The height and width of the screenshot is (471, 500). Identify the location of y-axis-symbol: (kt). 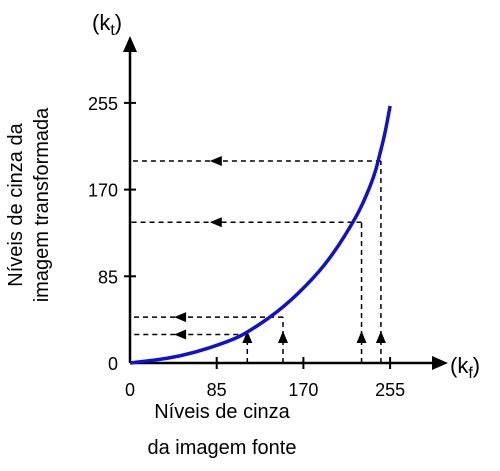
(107, 24).